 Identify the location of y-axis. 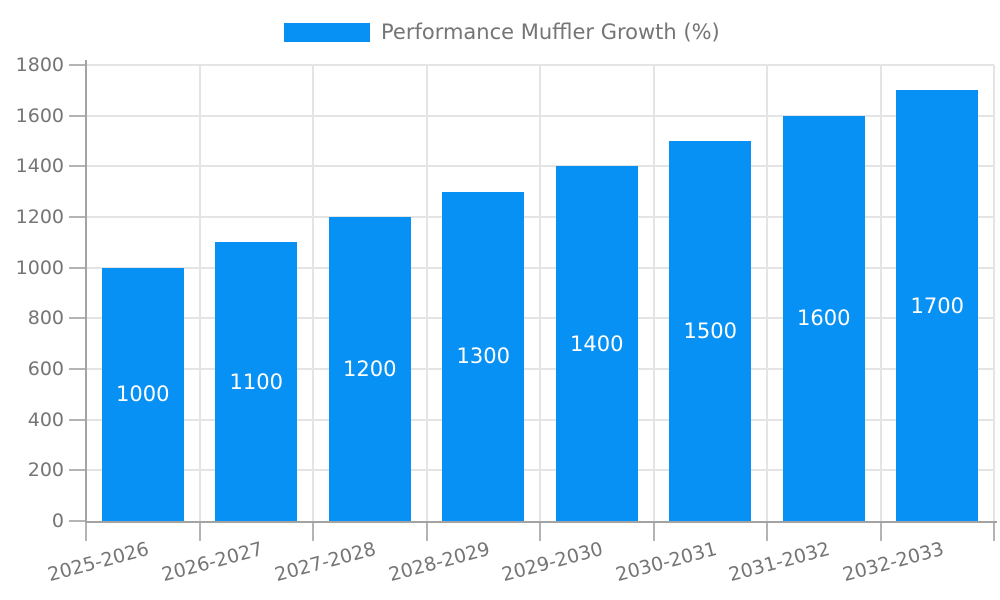
(86, 291).